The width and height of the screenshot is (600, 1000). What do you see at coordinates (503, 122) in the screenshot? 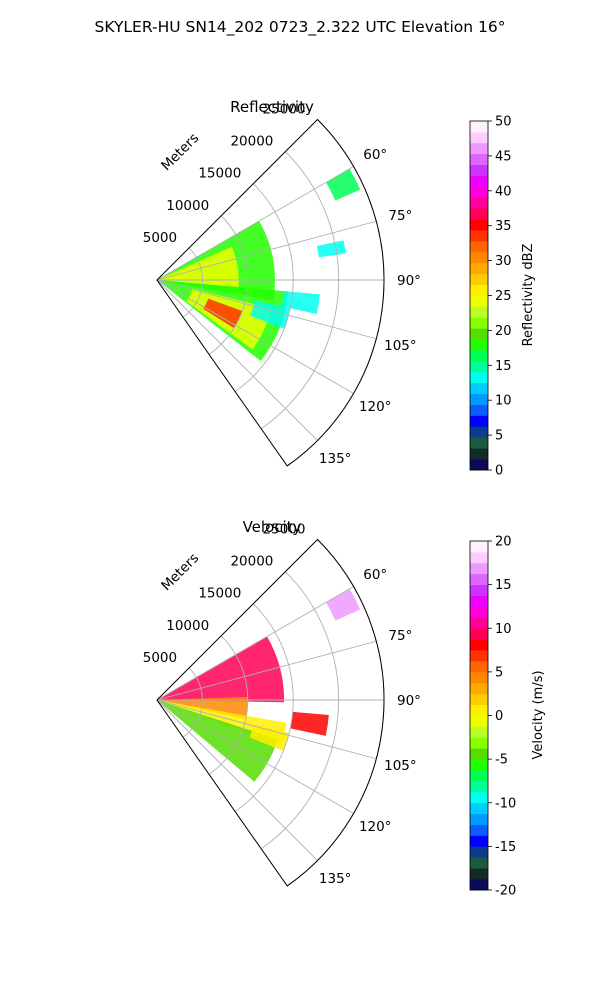
I see `colorbar-tick-label-50: 50` at bounding box center [503, 122].